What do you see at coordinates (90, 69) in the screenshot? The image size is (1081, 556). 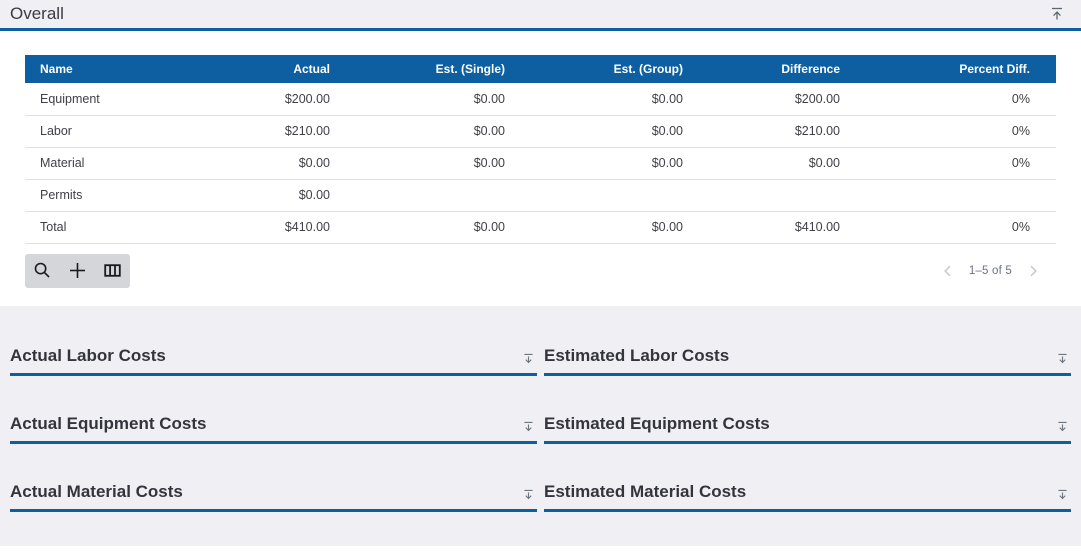 I see `column-header-name: Name` at bounding box center [90, 69].